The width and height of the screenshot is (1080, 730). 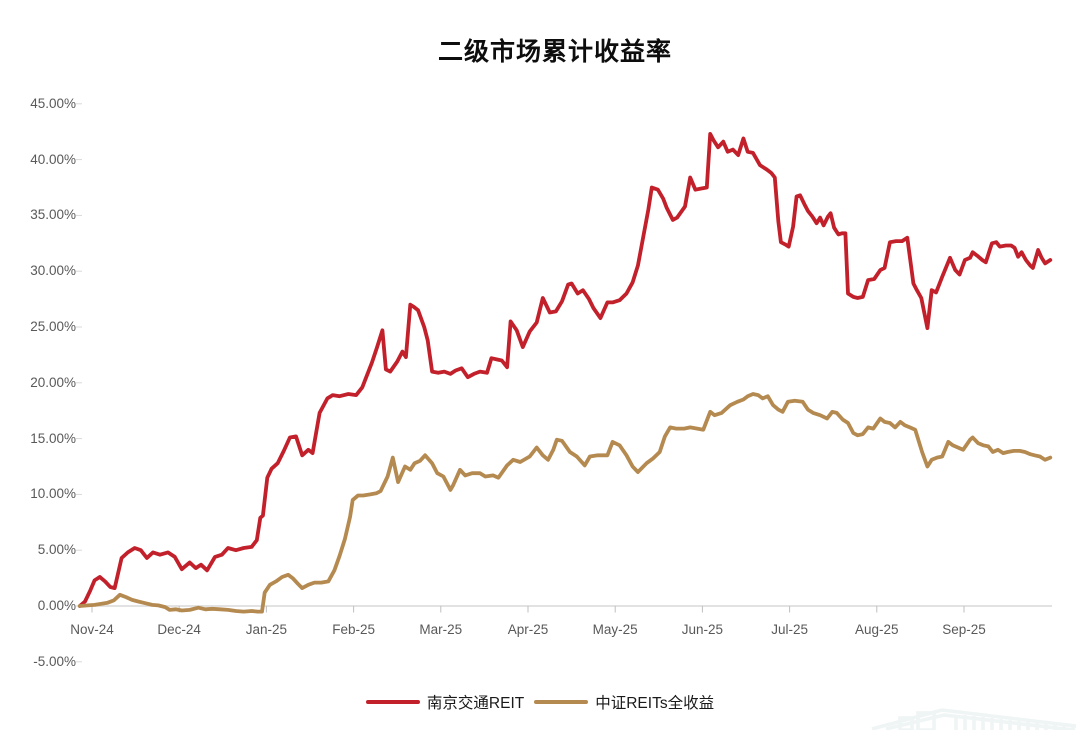 I want to click on y-tick-label: 0.00%, so click(x=56, y=605).